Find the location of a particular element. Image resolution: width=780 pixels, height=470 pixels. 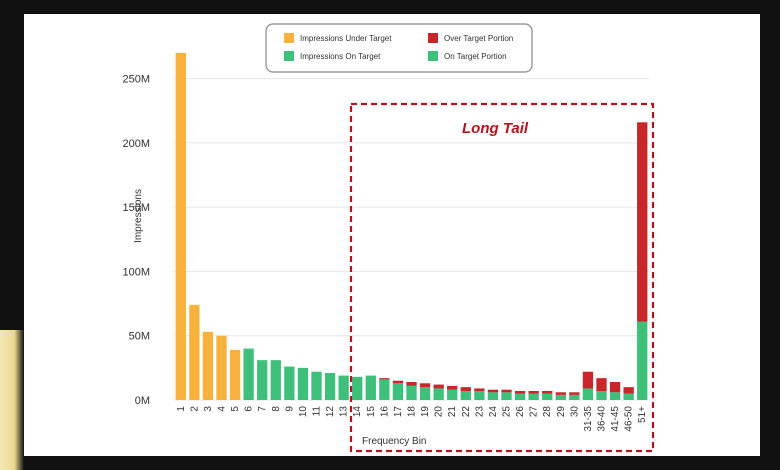

background-edge is located at coordinates (12, 400).